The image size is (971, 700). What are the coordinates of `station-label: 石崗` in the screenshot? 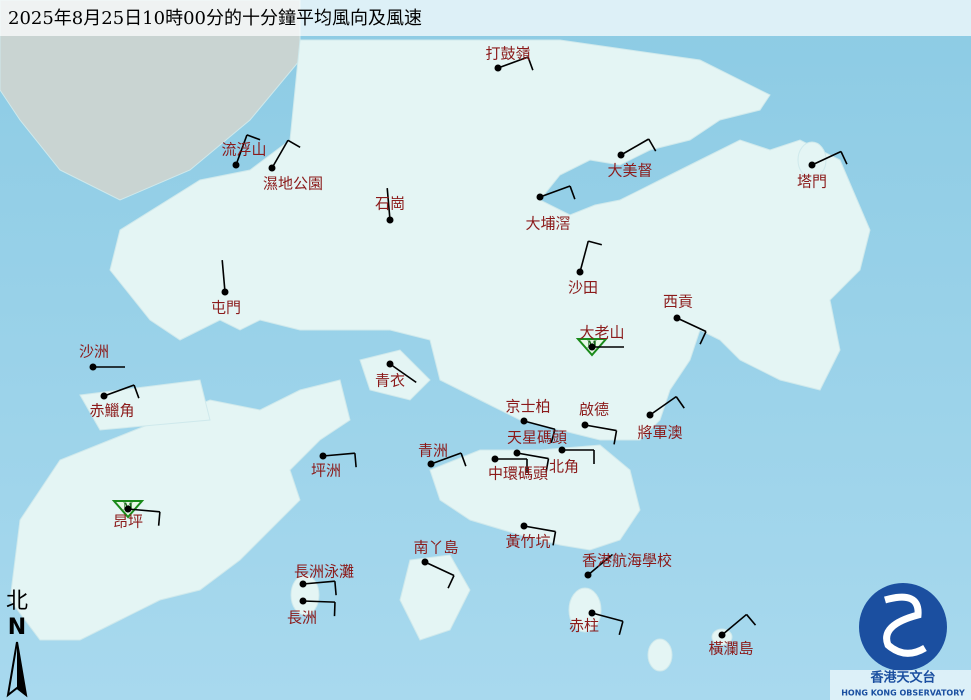 It's located at (390, 204).